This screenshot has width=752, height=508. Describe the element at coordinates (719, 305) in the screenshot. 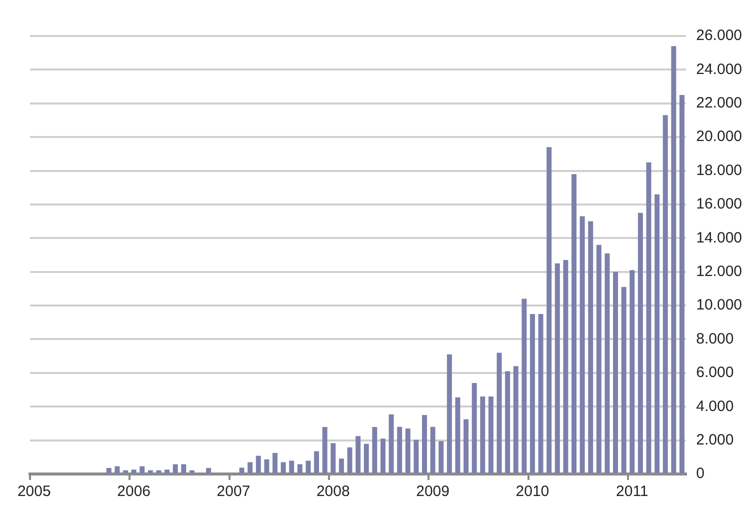

I see `y-tick-label: 10.000` at that location.